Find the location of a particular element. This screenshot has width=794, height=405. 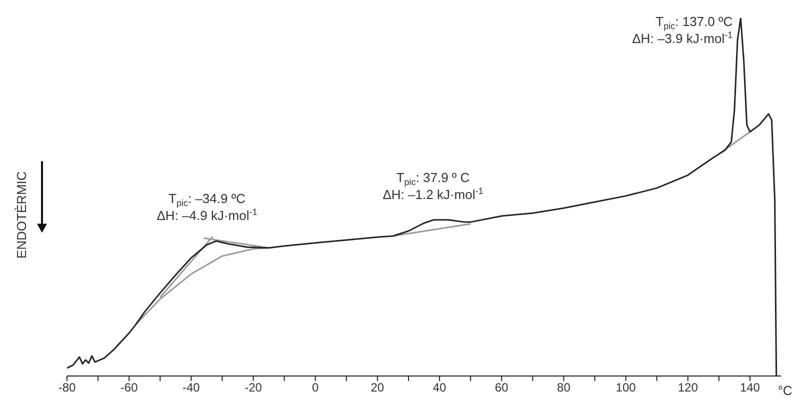

x-tick-label: 60 is located at coordinates (501, 387).